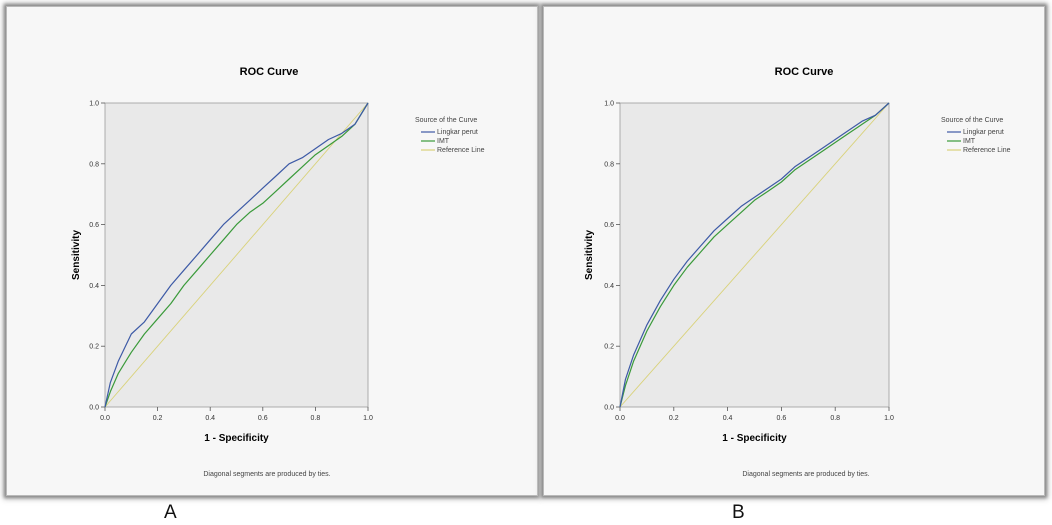  I want to click on series-line-reference-line, so click(236, 255).